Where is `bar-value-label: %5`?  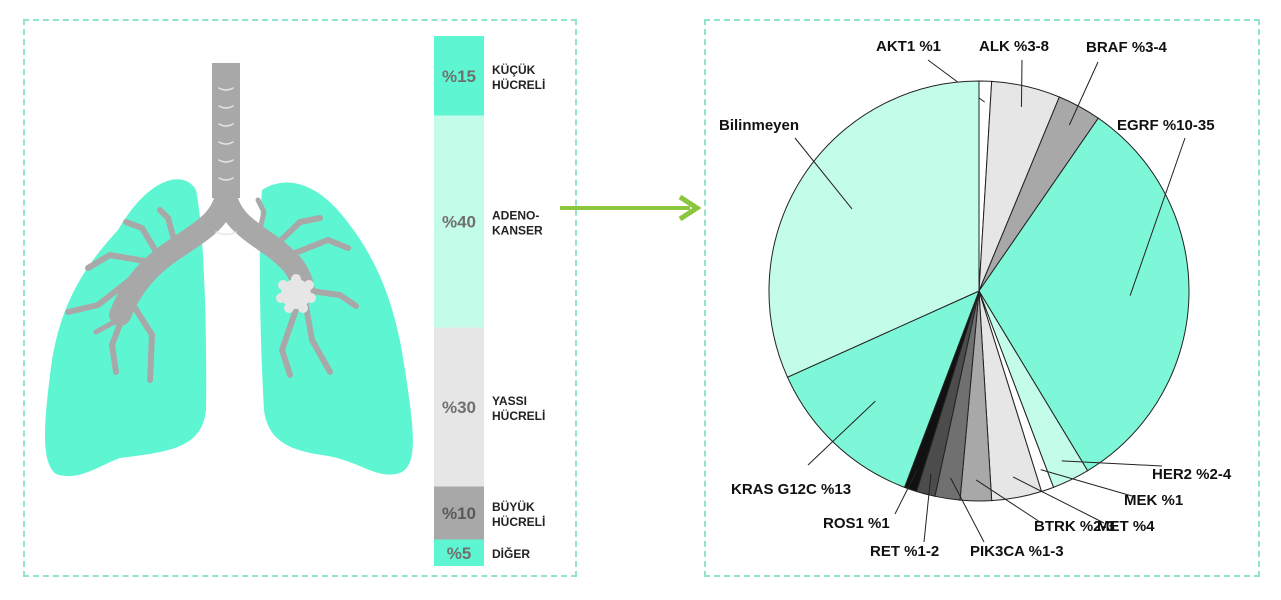
bar-value-label: %5 is located at coordinates (459, 553).